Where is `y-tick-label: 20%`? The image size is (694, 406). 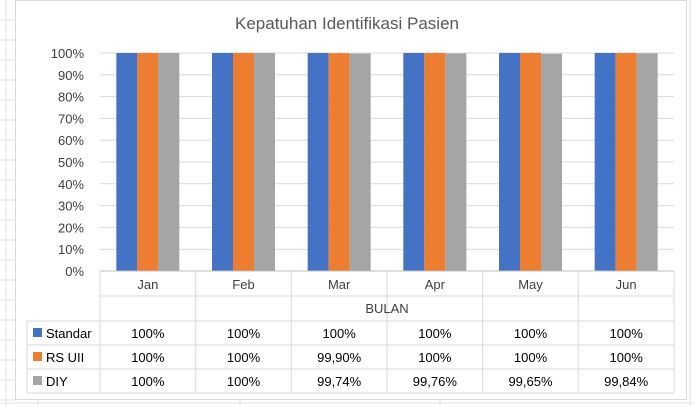
y-tick-label: 20% is located at coordinates (71, 227).